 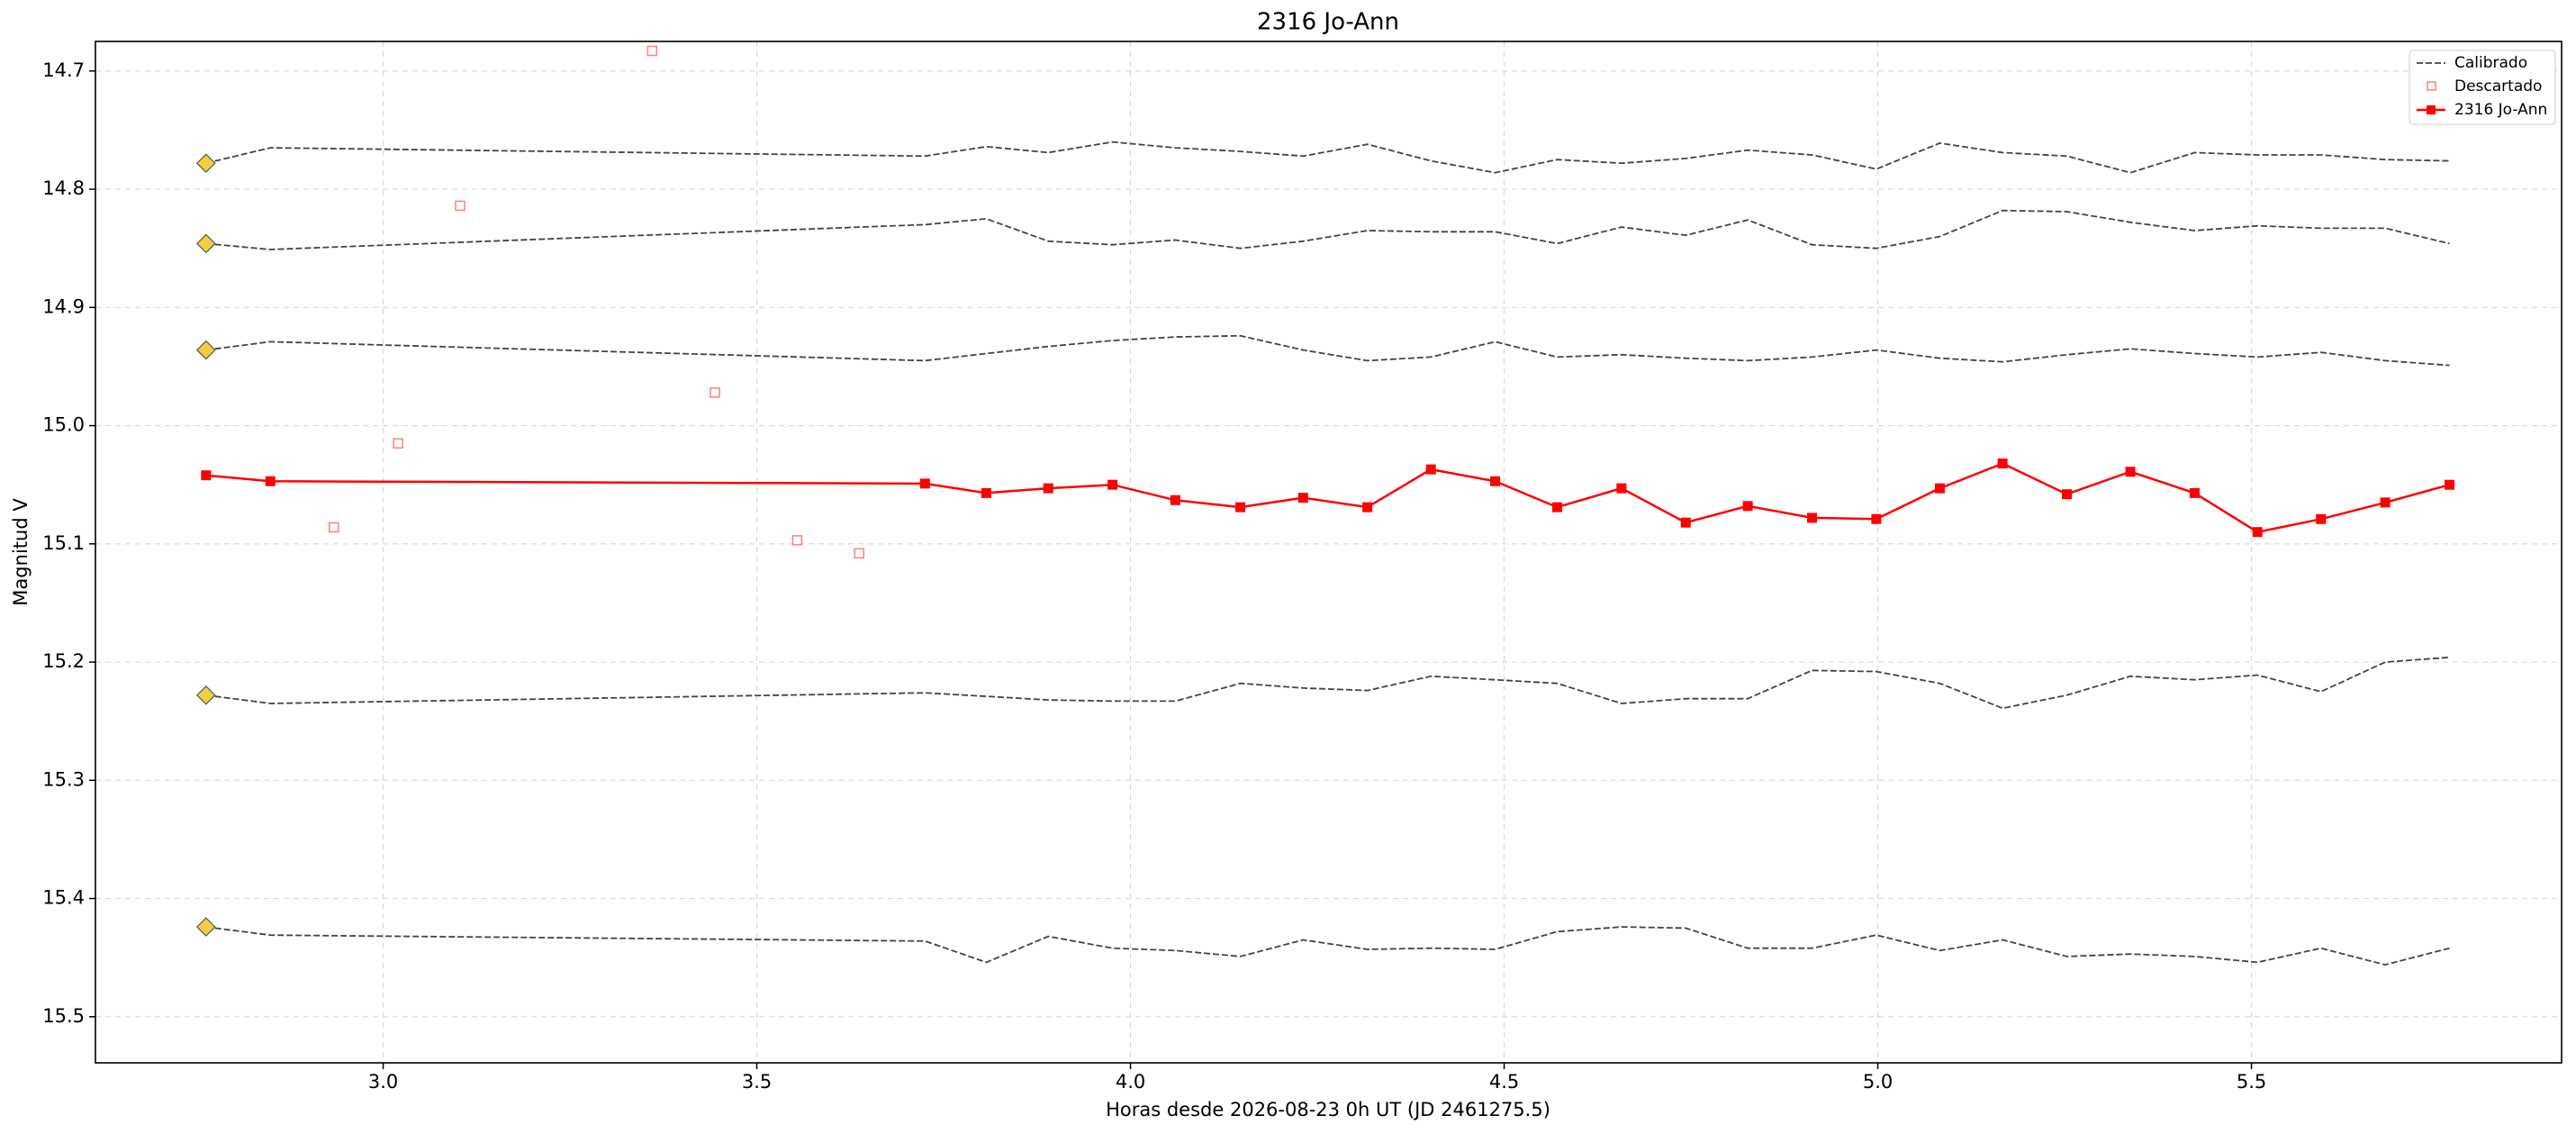 I want to click on x-tick-label: 4.0, so click(x=1130, y=1082).